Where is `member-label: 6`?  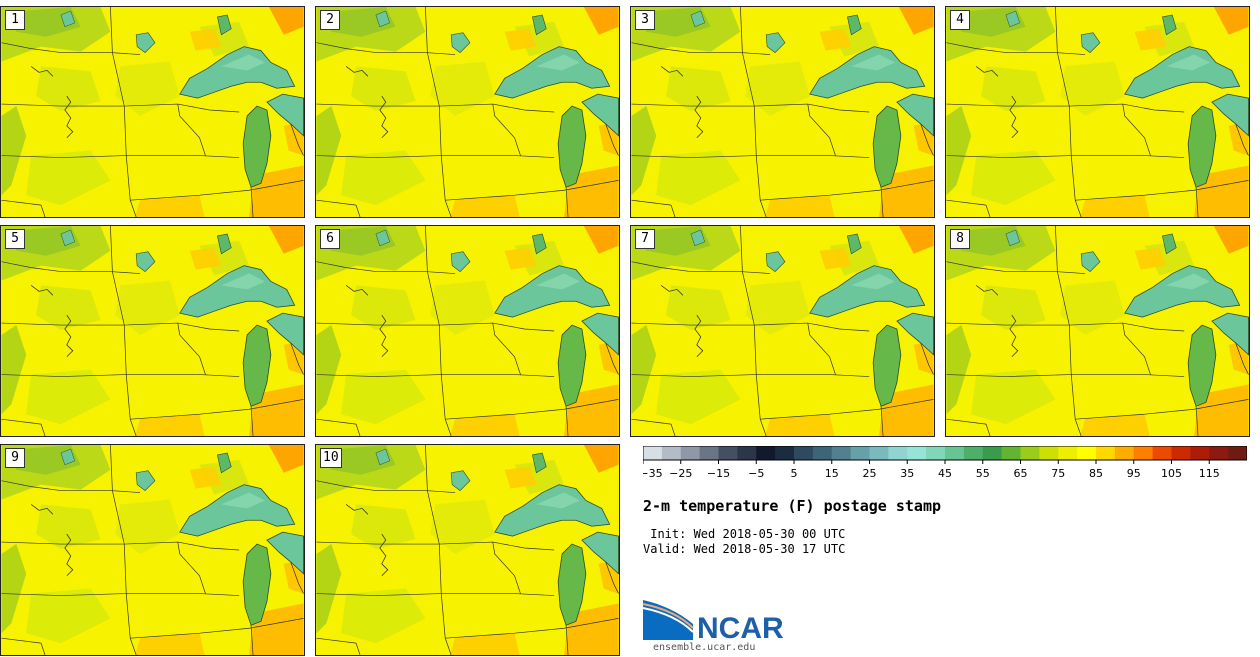
member-label: 6 is located at coordinates (330, 239).